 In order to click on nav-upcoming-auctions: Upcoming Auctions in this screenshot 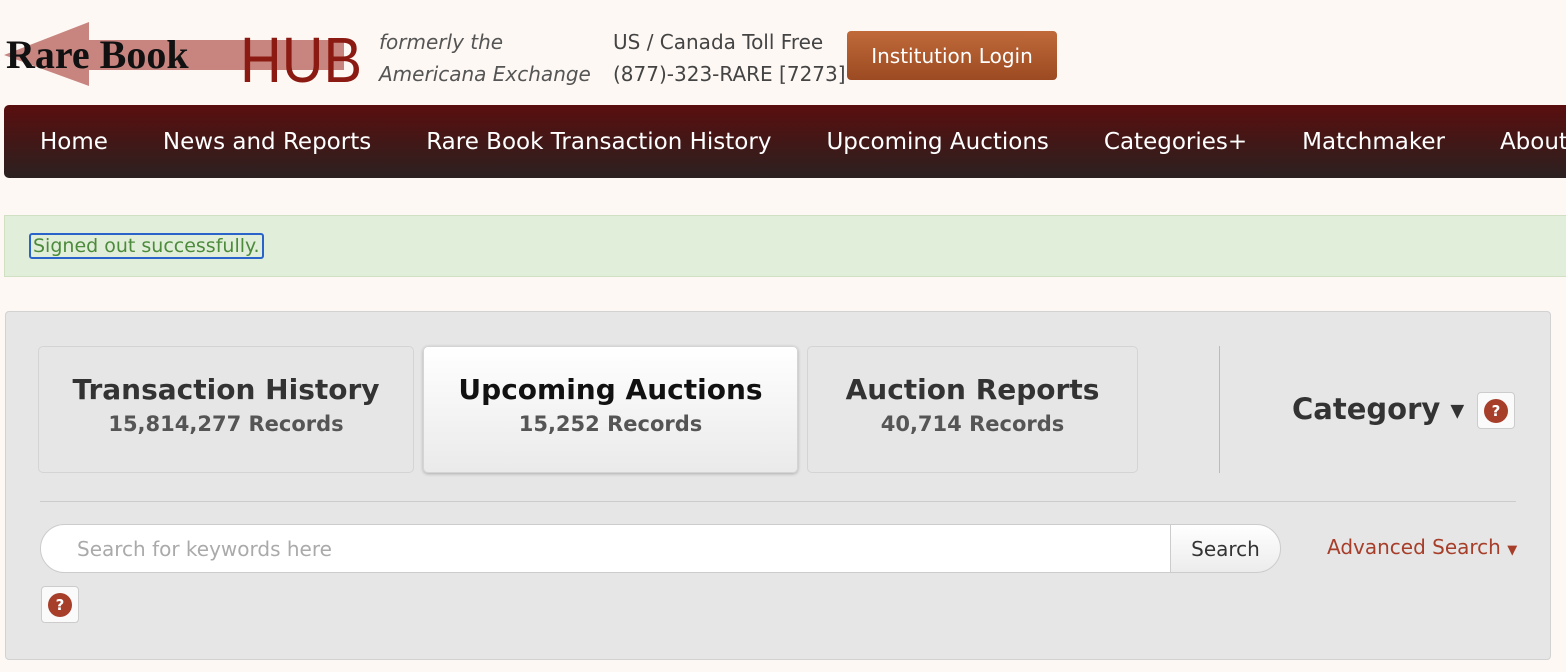, I will do `click(937, 141)`.